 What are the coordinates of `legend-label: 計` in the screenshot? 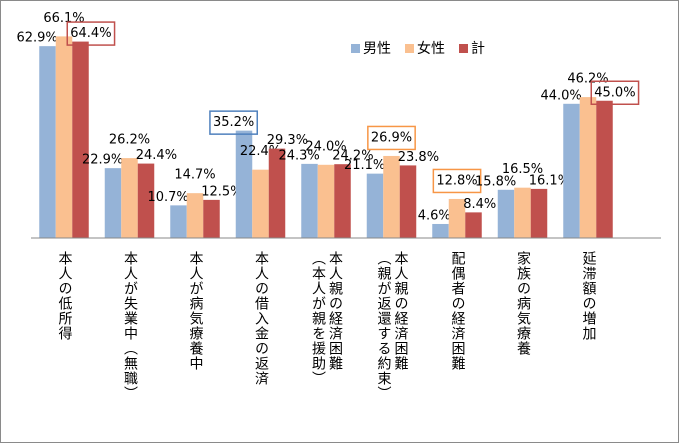 It's located at (478, 49).